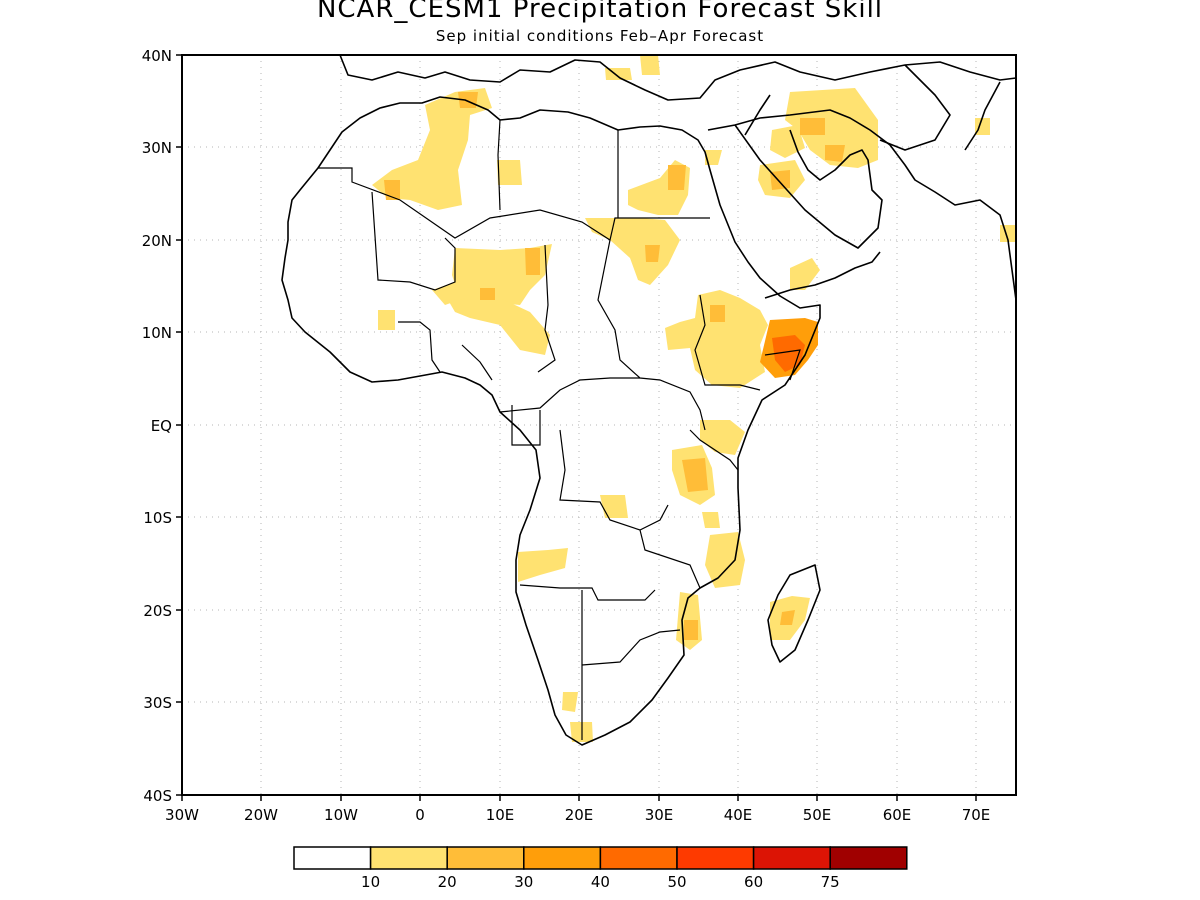 This screenshot has width=1200, height=900. What do you see at coordinates (897, 815) in the screenshot?
I see `lon-label: 60E` at bounding box center [897, 815].